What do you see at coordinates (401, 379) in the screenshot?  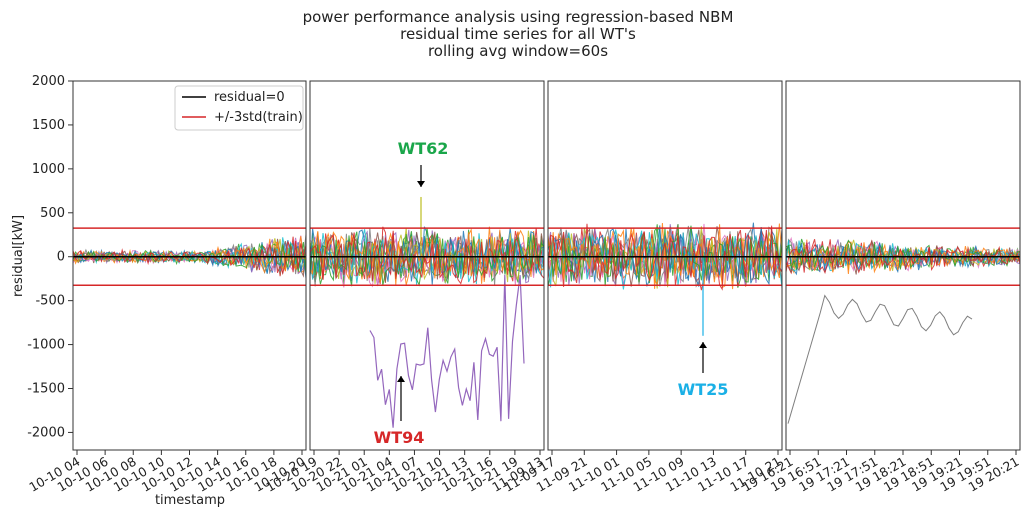 I see `wt94-arrow-head` at bounding box center [401, 379].